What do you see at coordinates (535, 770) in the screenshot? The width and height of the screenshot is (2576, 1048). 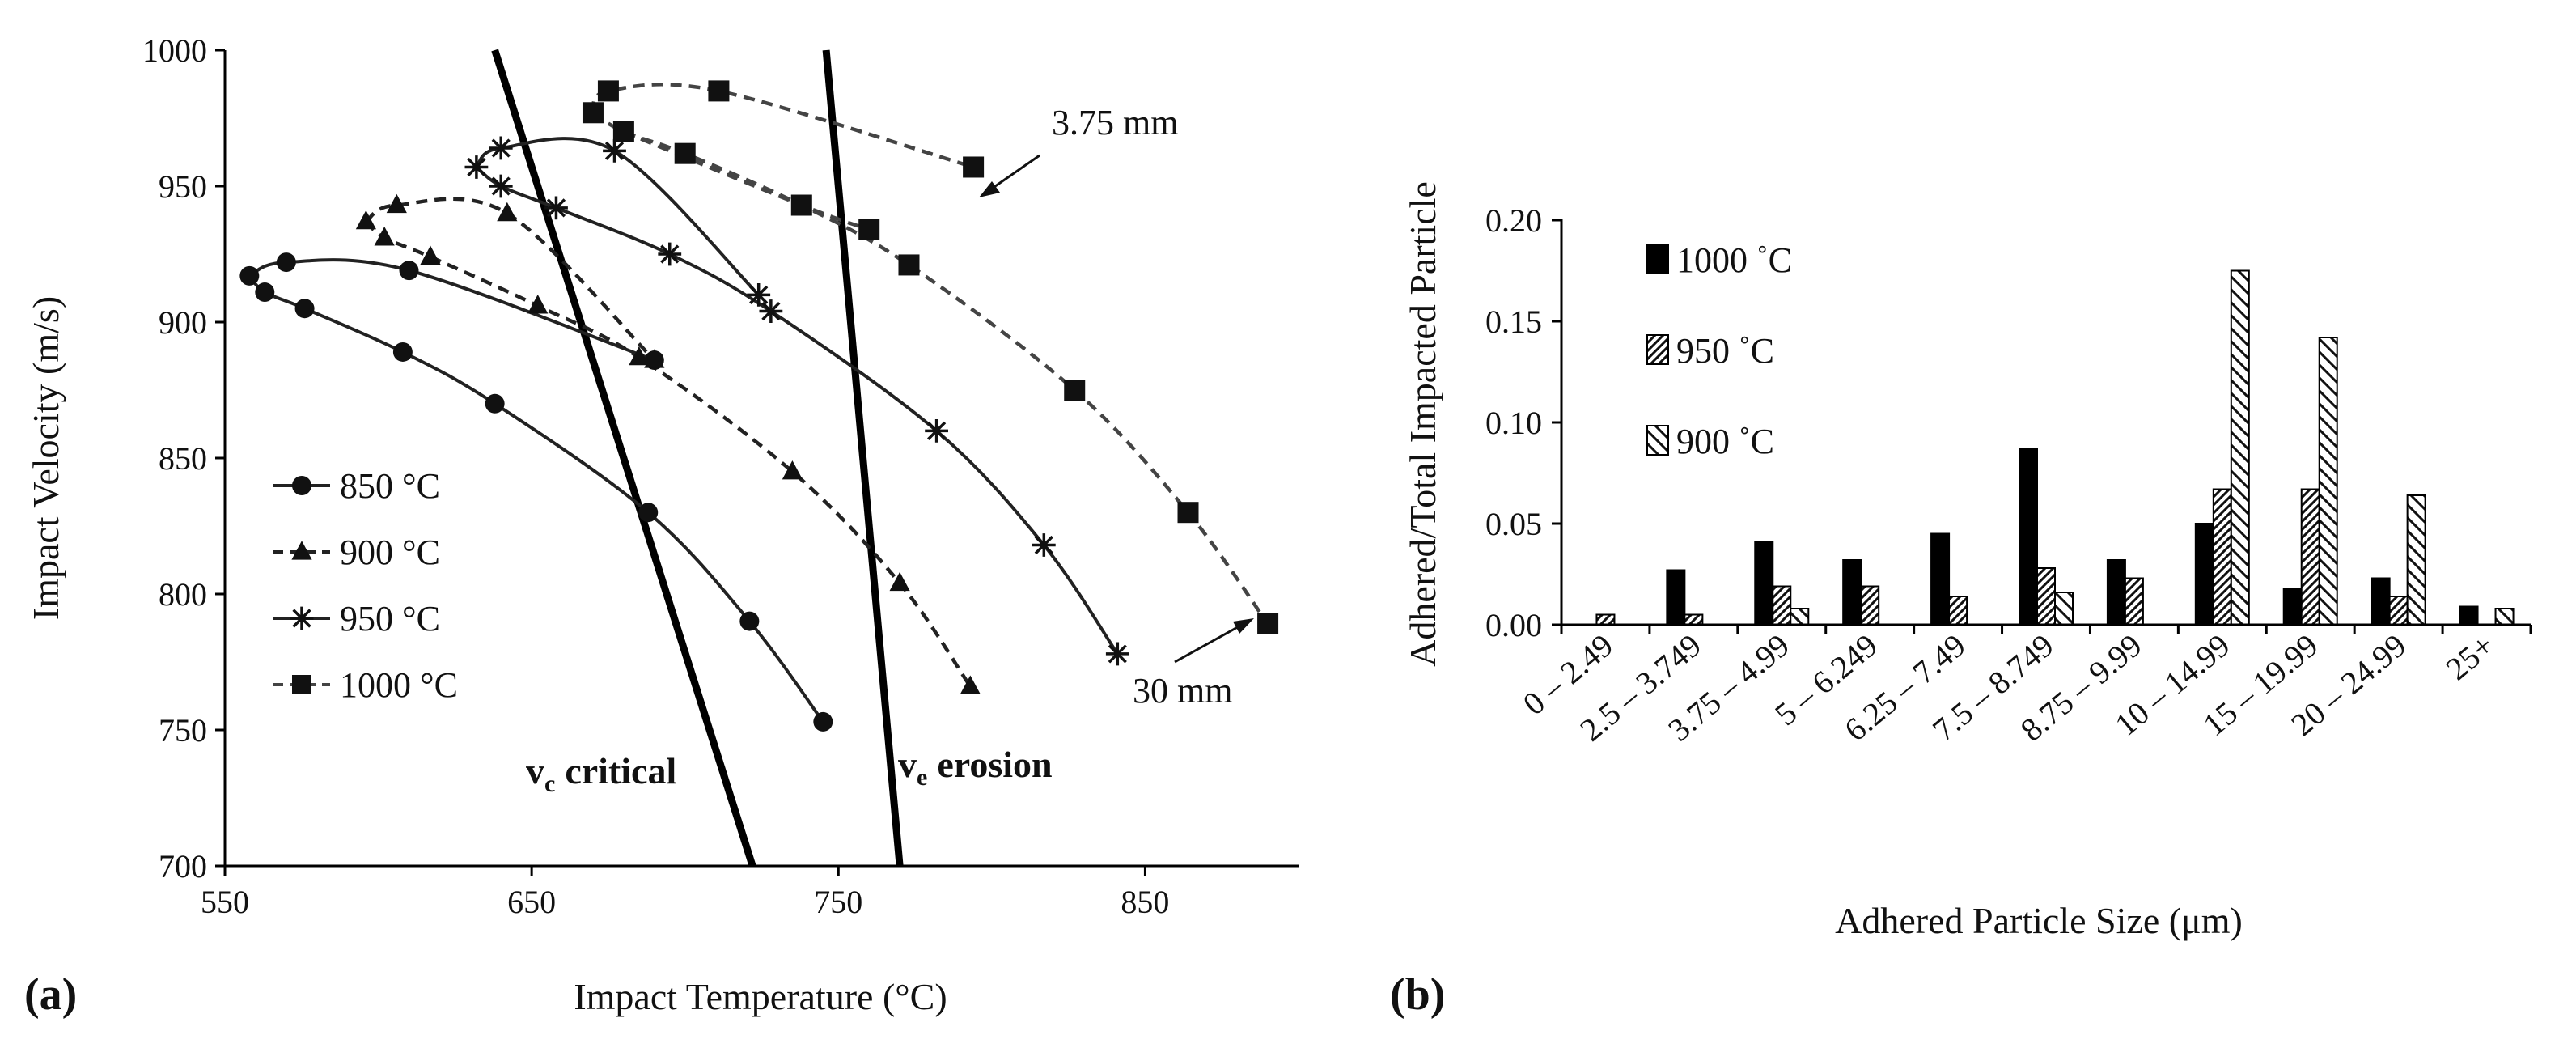 I see `critical-symbol: v` at bounding box center [535, 770].